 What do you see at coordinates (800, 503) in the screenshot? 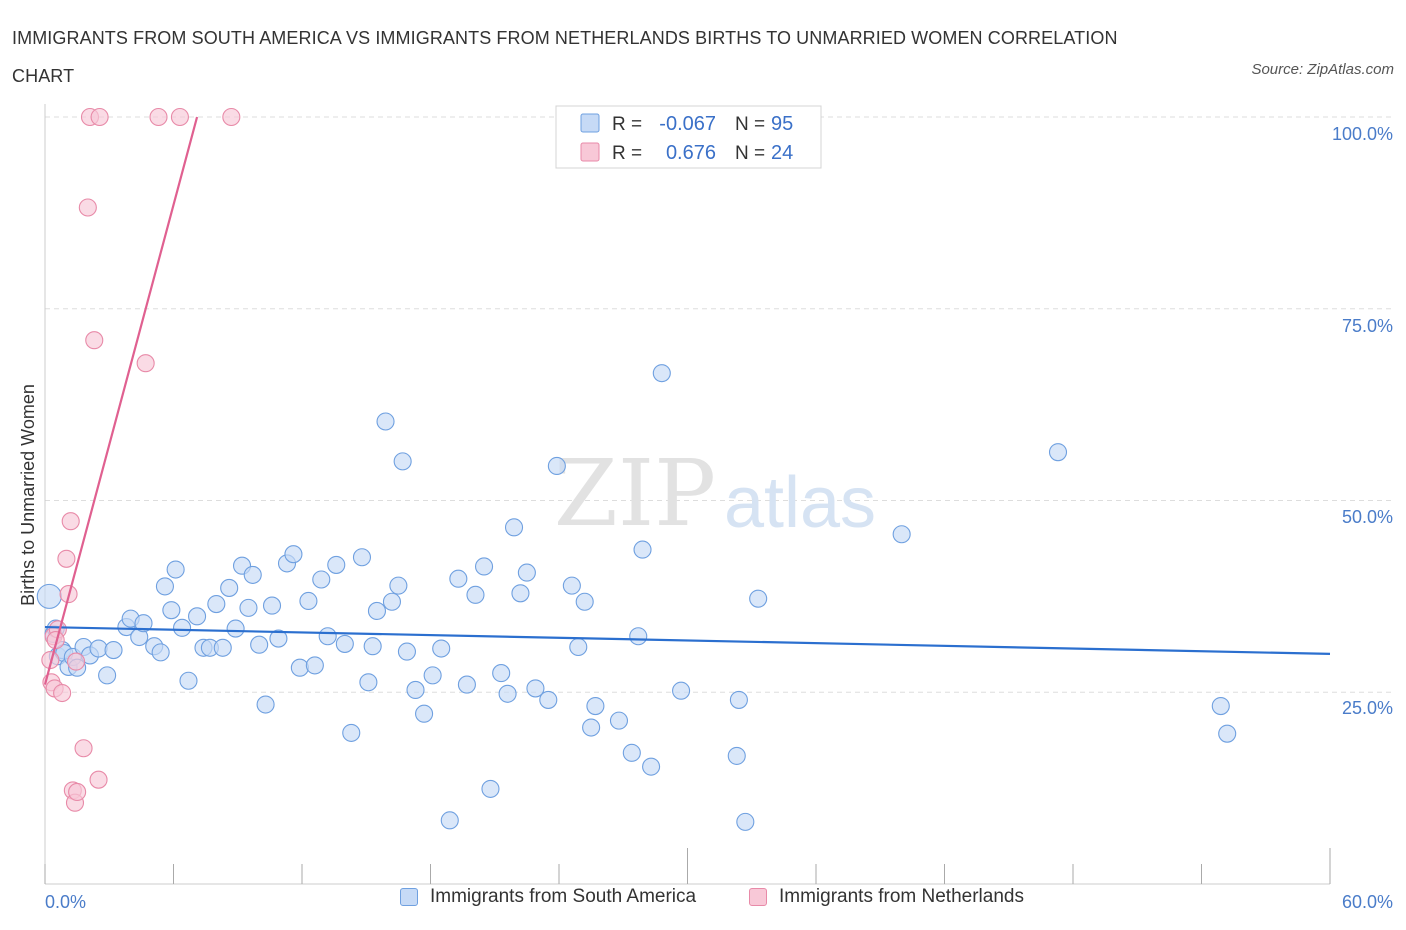
I see `watermark-atlas: atlas` at bounding box center [800, 503].